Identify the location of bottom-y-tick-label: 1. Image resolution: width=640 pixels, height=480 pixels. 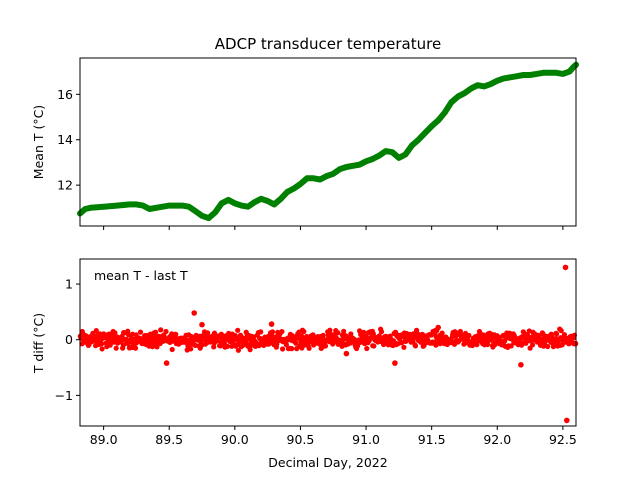
(69, 284).